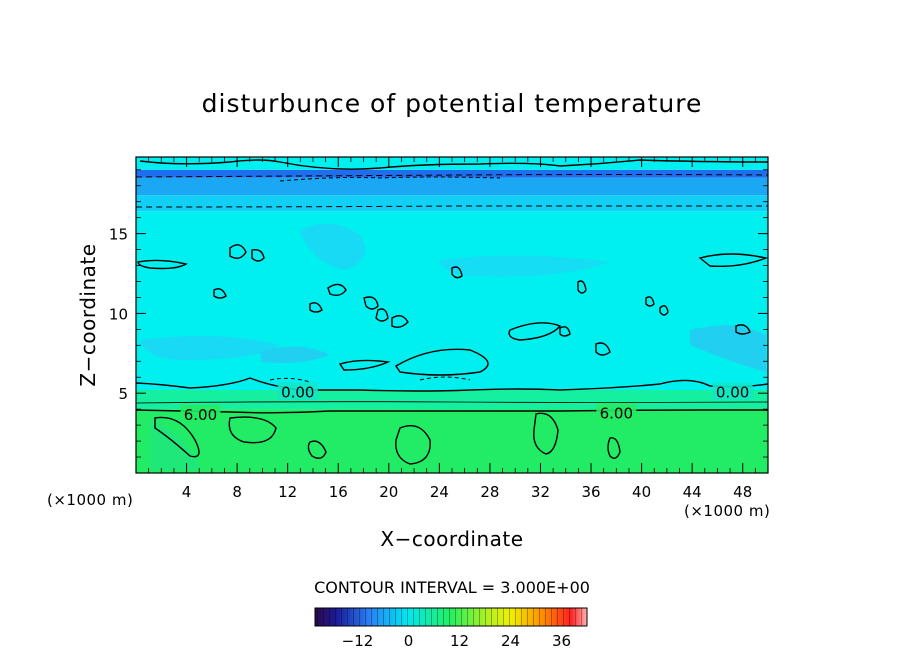 This screenshot has width=904, height=654. I want to click on colorbar-tick-label: −12, so click(358, 641).